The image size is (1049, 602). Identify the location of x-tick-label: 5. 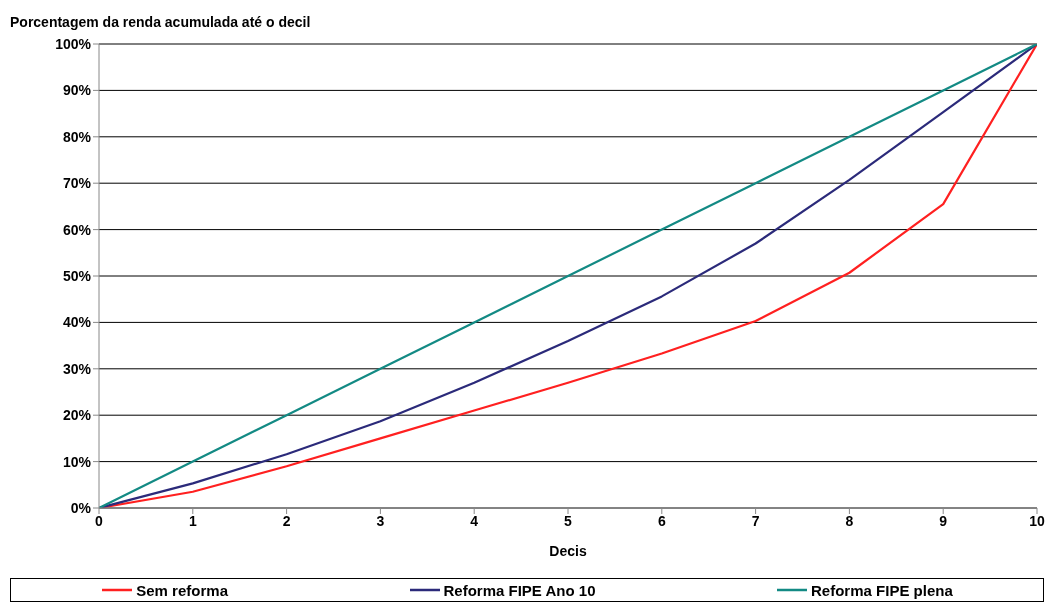
(568, 520).